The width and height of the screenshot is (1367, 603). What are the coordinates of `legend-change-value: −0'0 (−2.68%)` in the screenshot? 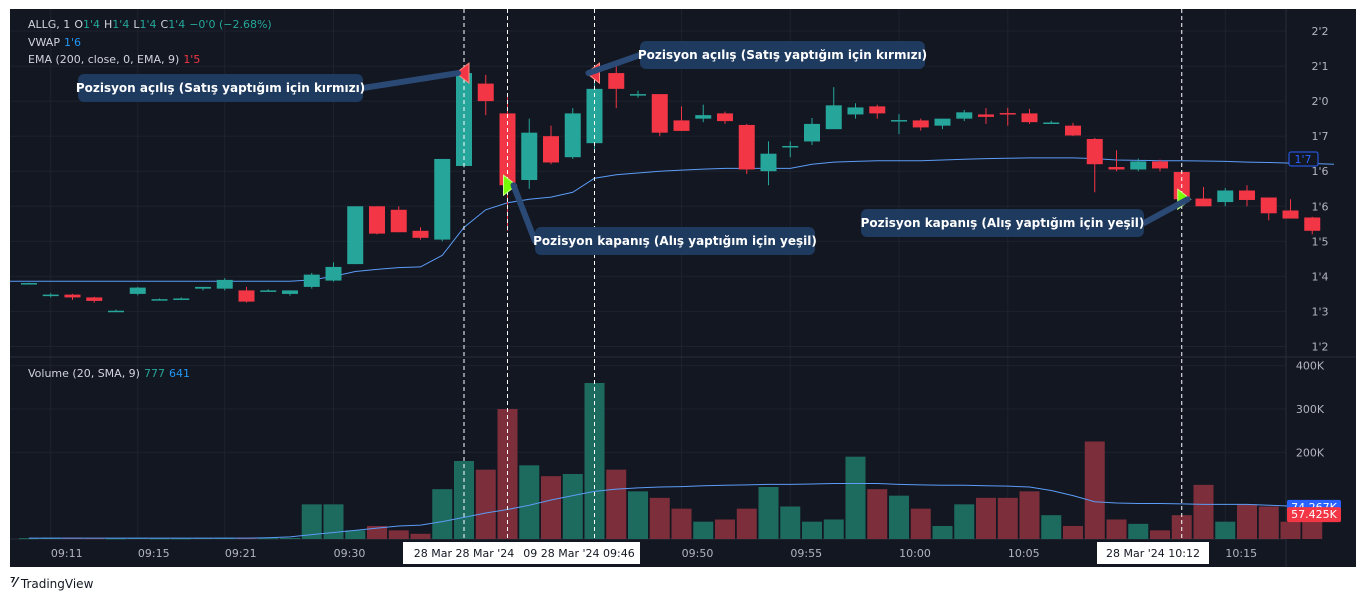 It's located at (230, 24).